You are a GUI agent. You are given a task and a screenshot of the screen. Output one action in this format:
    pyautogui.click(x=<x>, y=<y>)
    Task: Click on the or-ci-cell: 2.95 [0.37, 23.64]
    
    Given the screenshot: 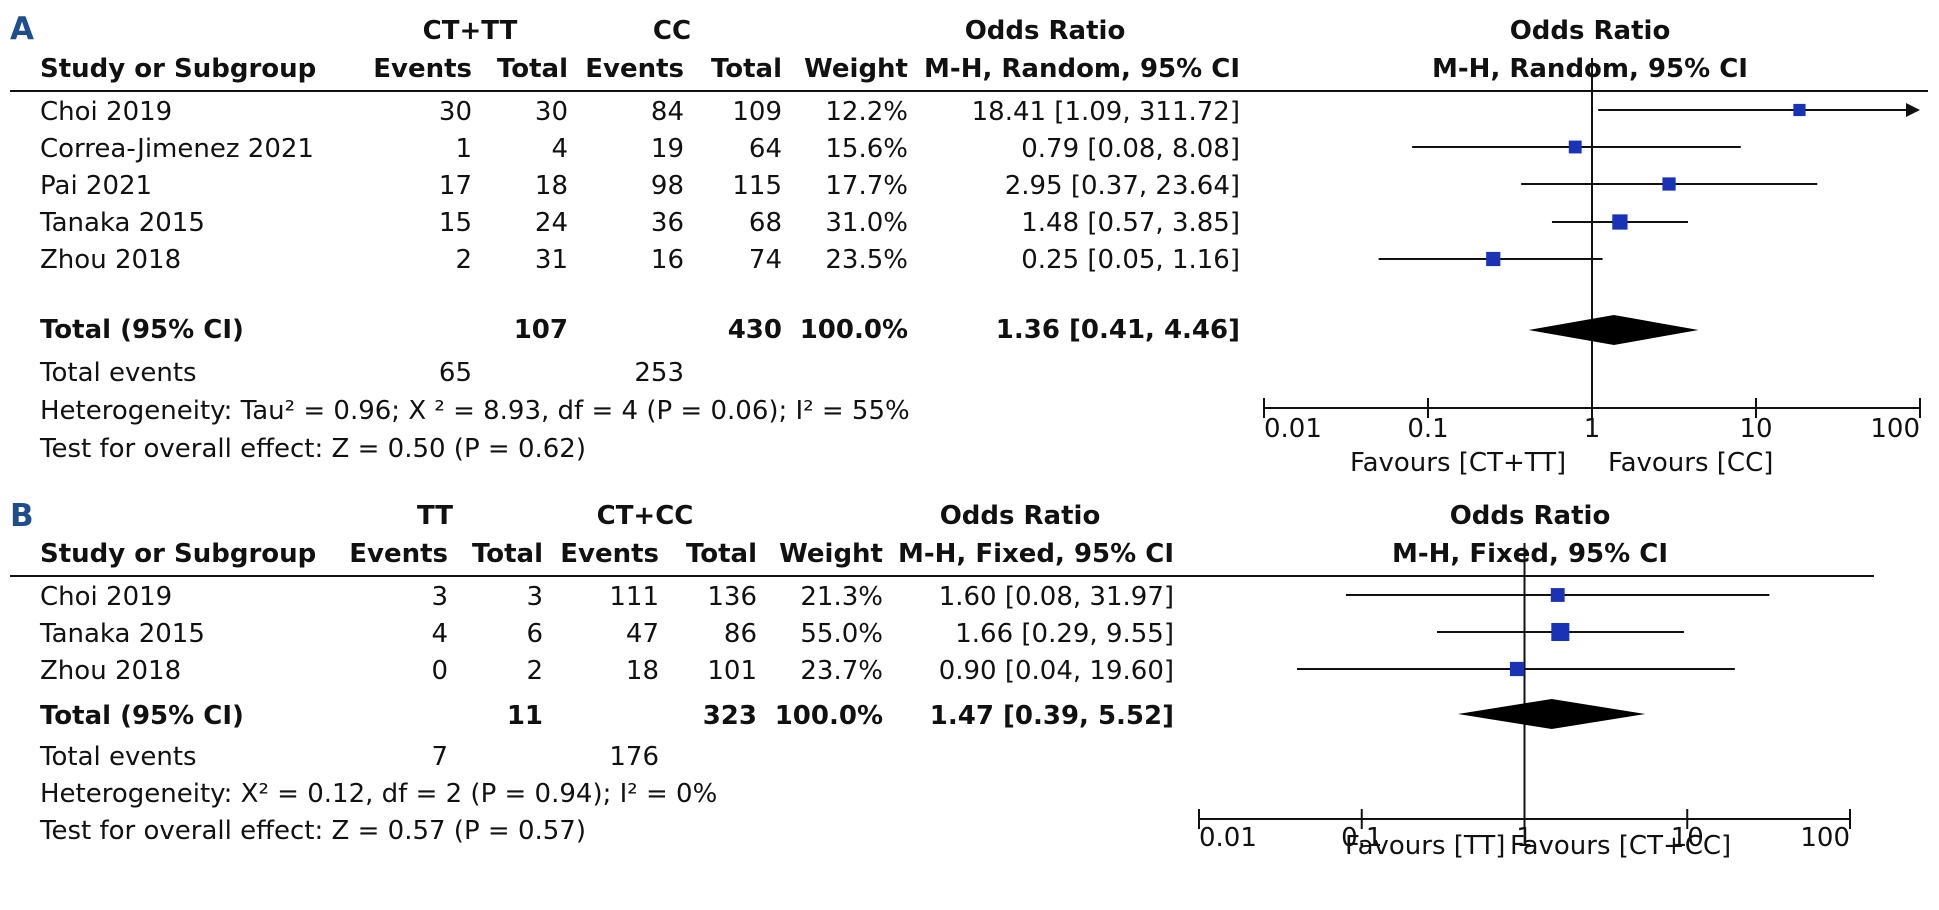 What is the action you would take?
    pyautogui.click(x=1122, y=186)
    